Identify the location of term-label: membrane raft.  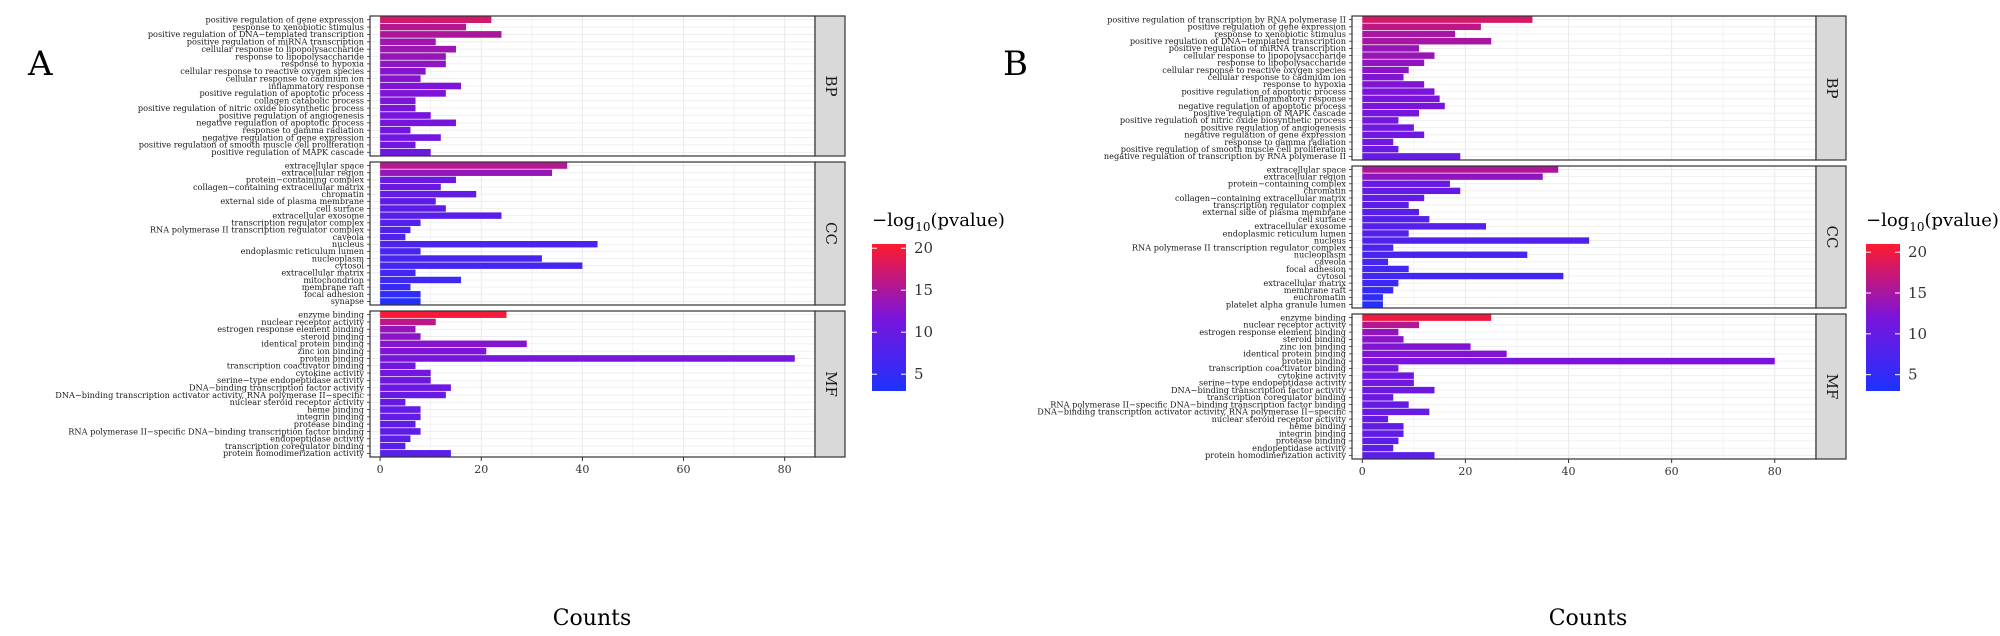
(333, 287).